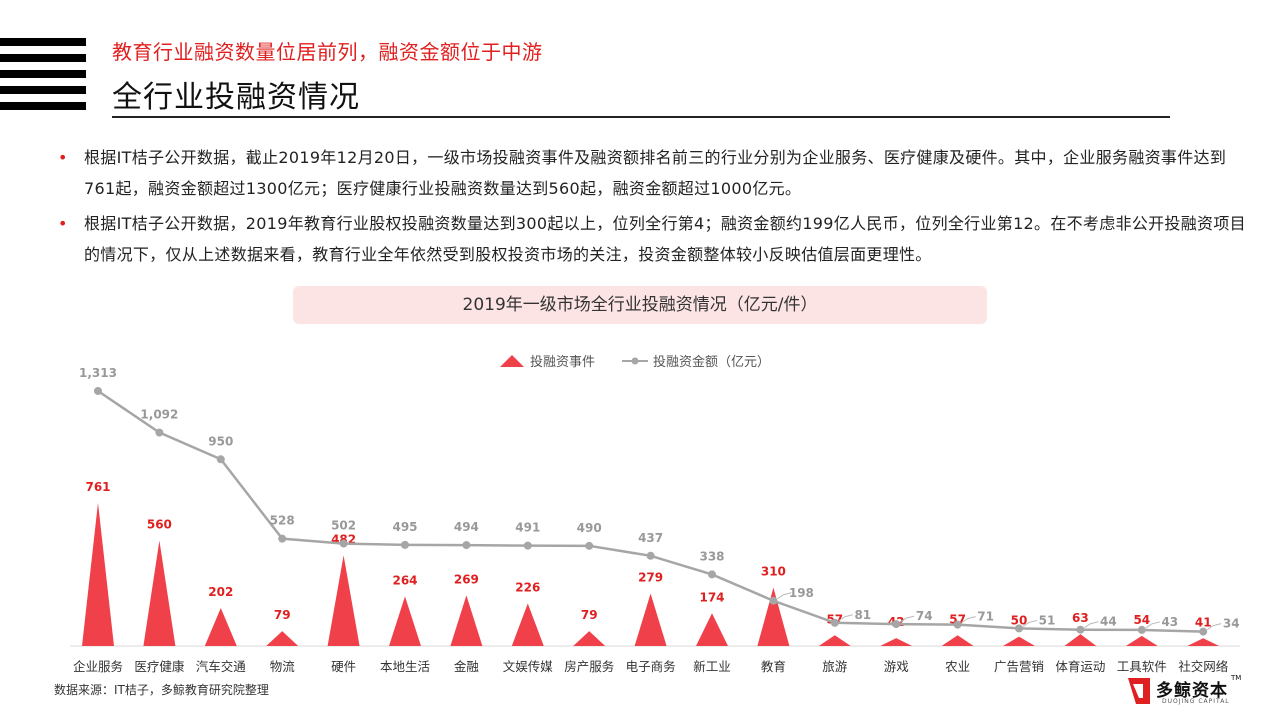 Image resolution: width=1280 pixels, height=720 pixels. What do you see at coordinates (159, 415) in the screenshot?
I see `amount-data-label: 1,092` at bounding box center [159, 415].